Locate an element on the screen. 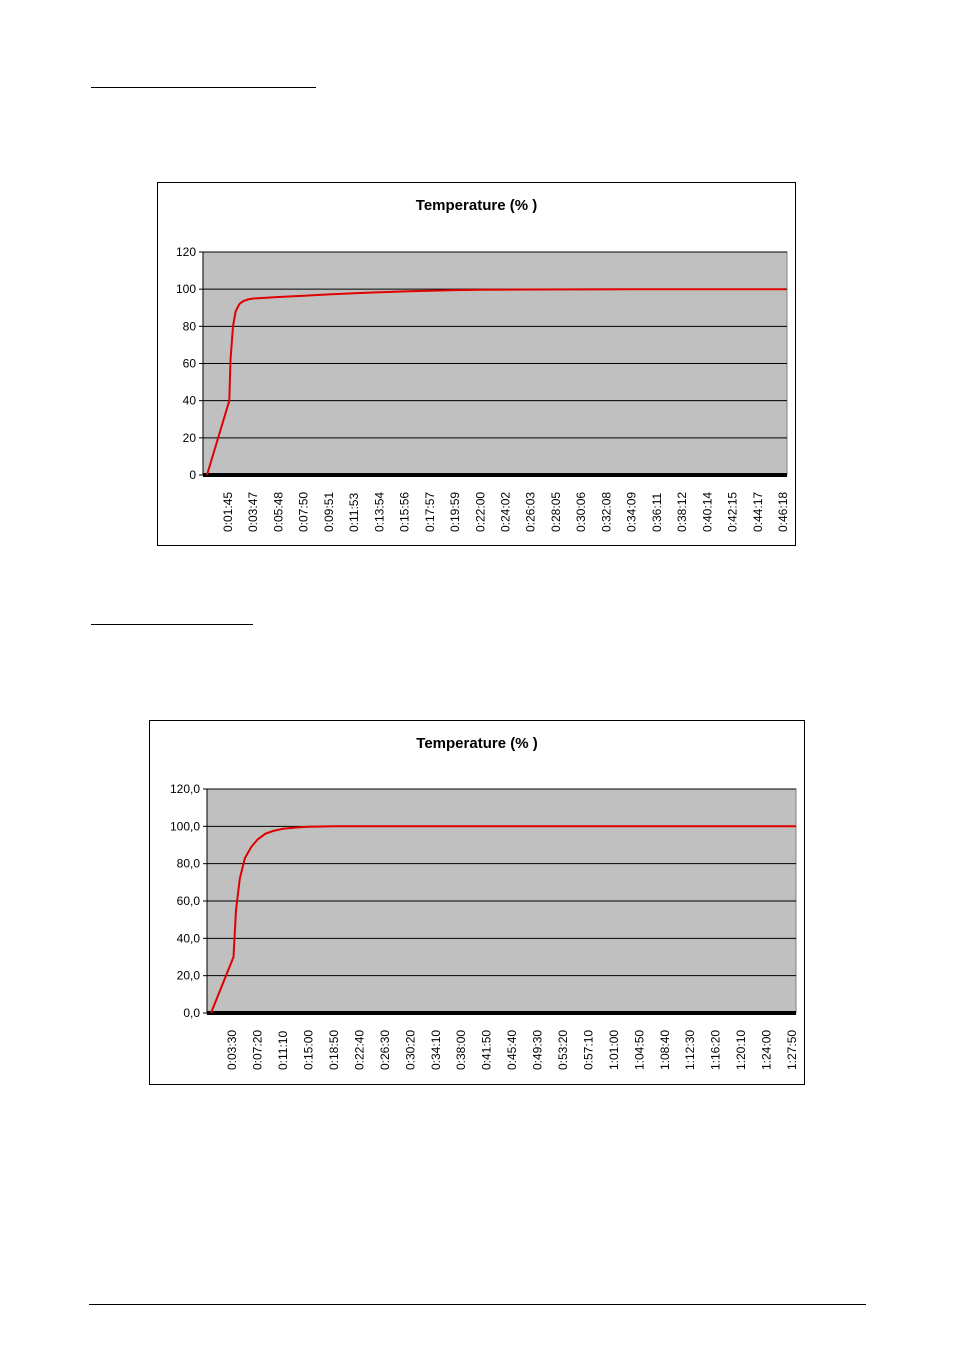 The image size is (954, 1350). x-tick-label: 0:22:00 is located at coordinates (480, 512).